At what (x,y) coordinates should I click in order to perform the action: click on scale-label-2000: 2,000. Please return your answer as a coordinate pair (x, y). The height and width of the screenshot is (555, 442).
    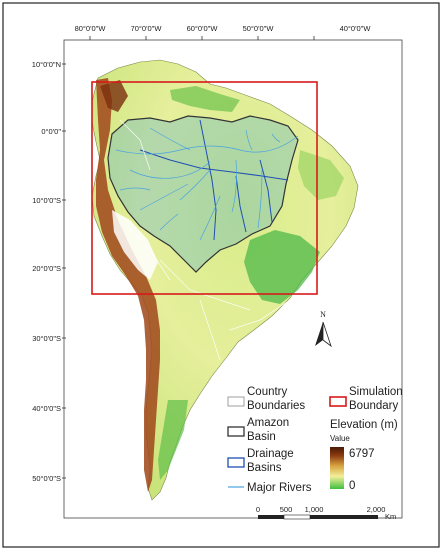
    Looking at the image, I should click on (376, 509).